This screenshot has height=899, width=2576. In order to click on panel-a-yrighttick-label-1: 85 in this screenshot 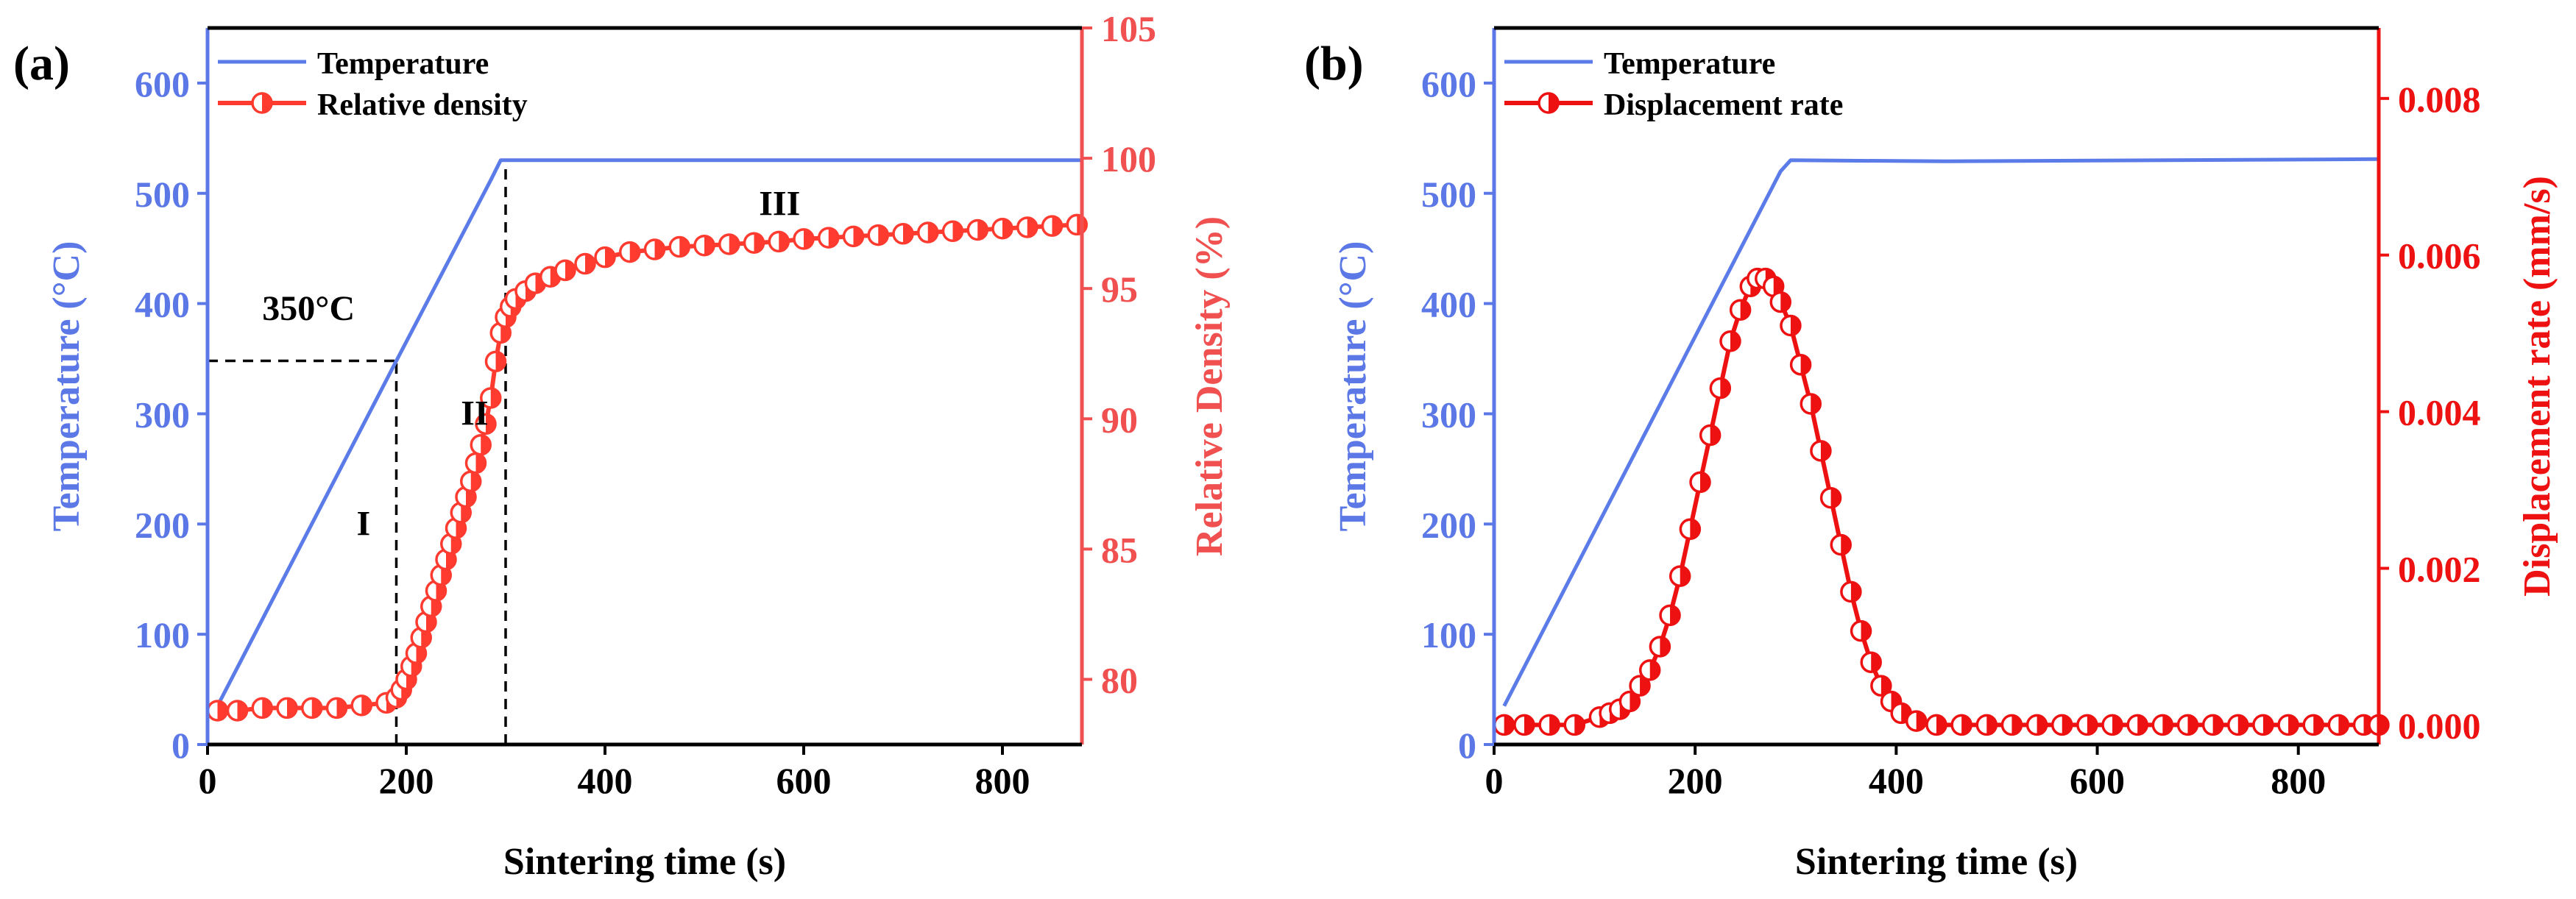, I will do `click(1119, 549)`.